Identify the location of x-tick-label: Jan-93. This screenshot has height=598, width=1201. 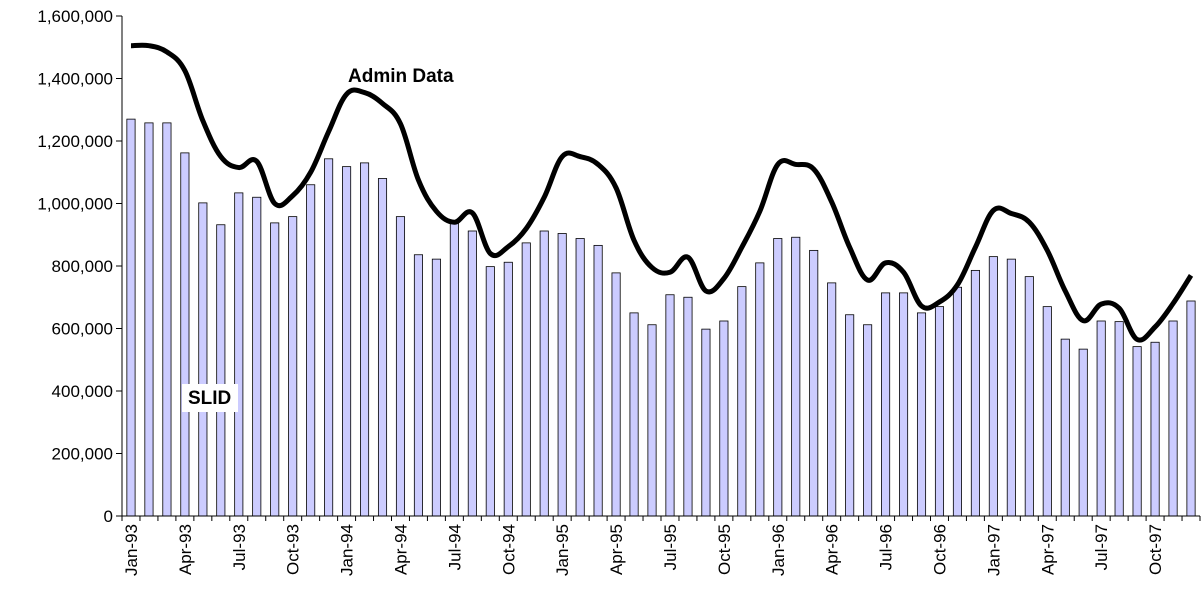
(131, 550).